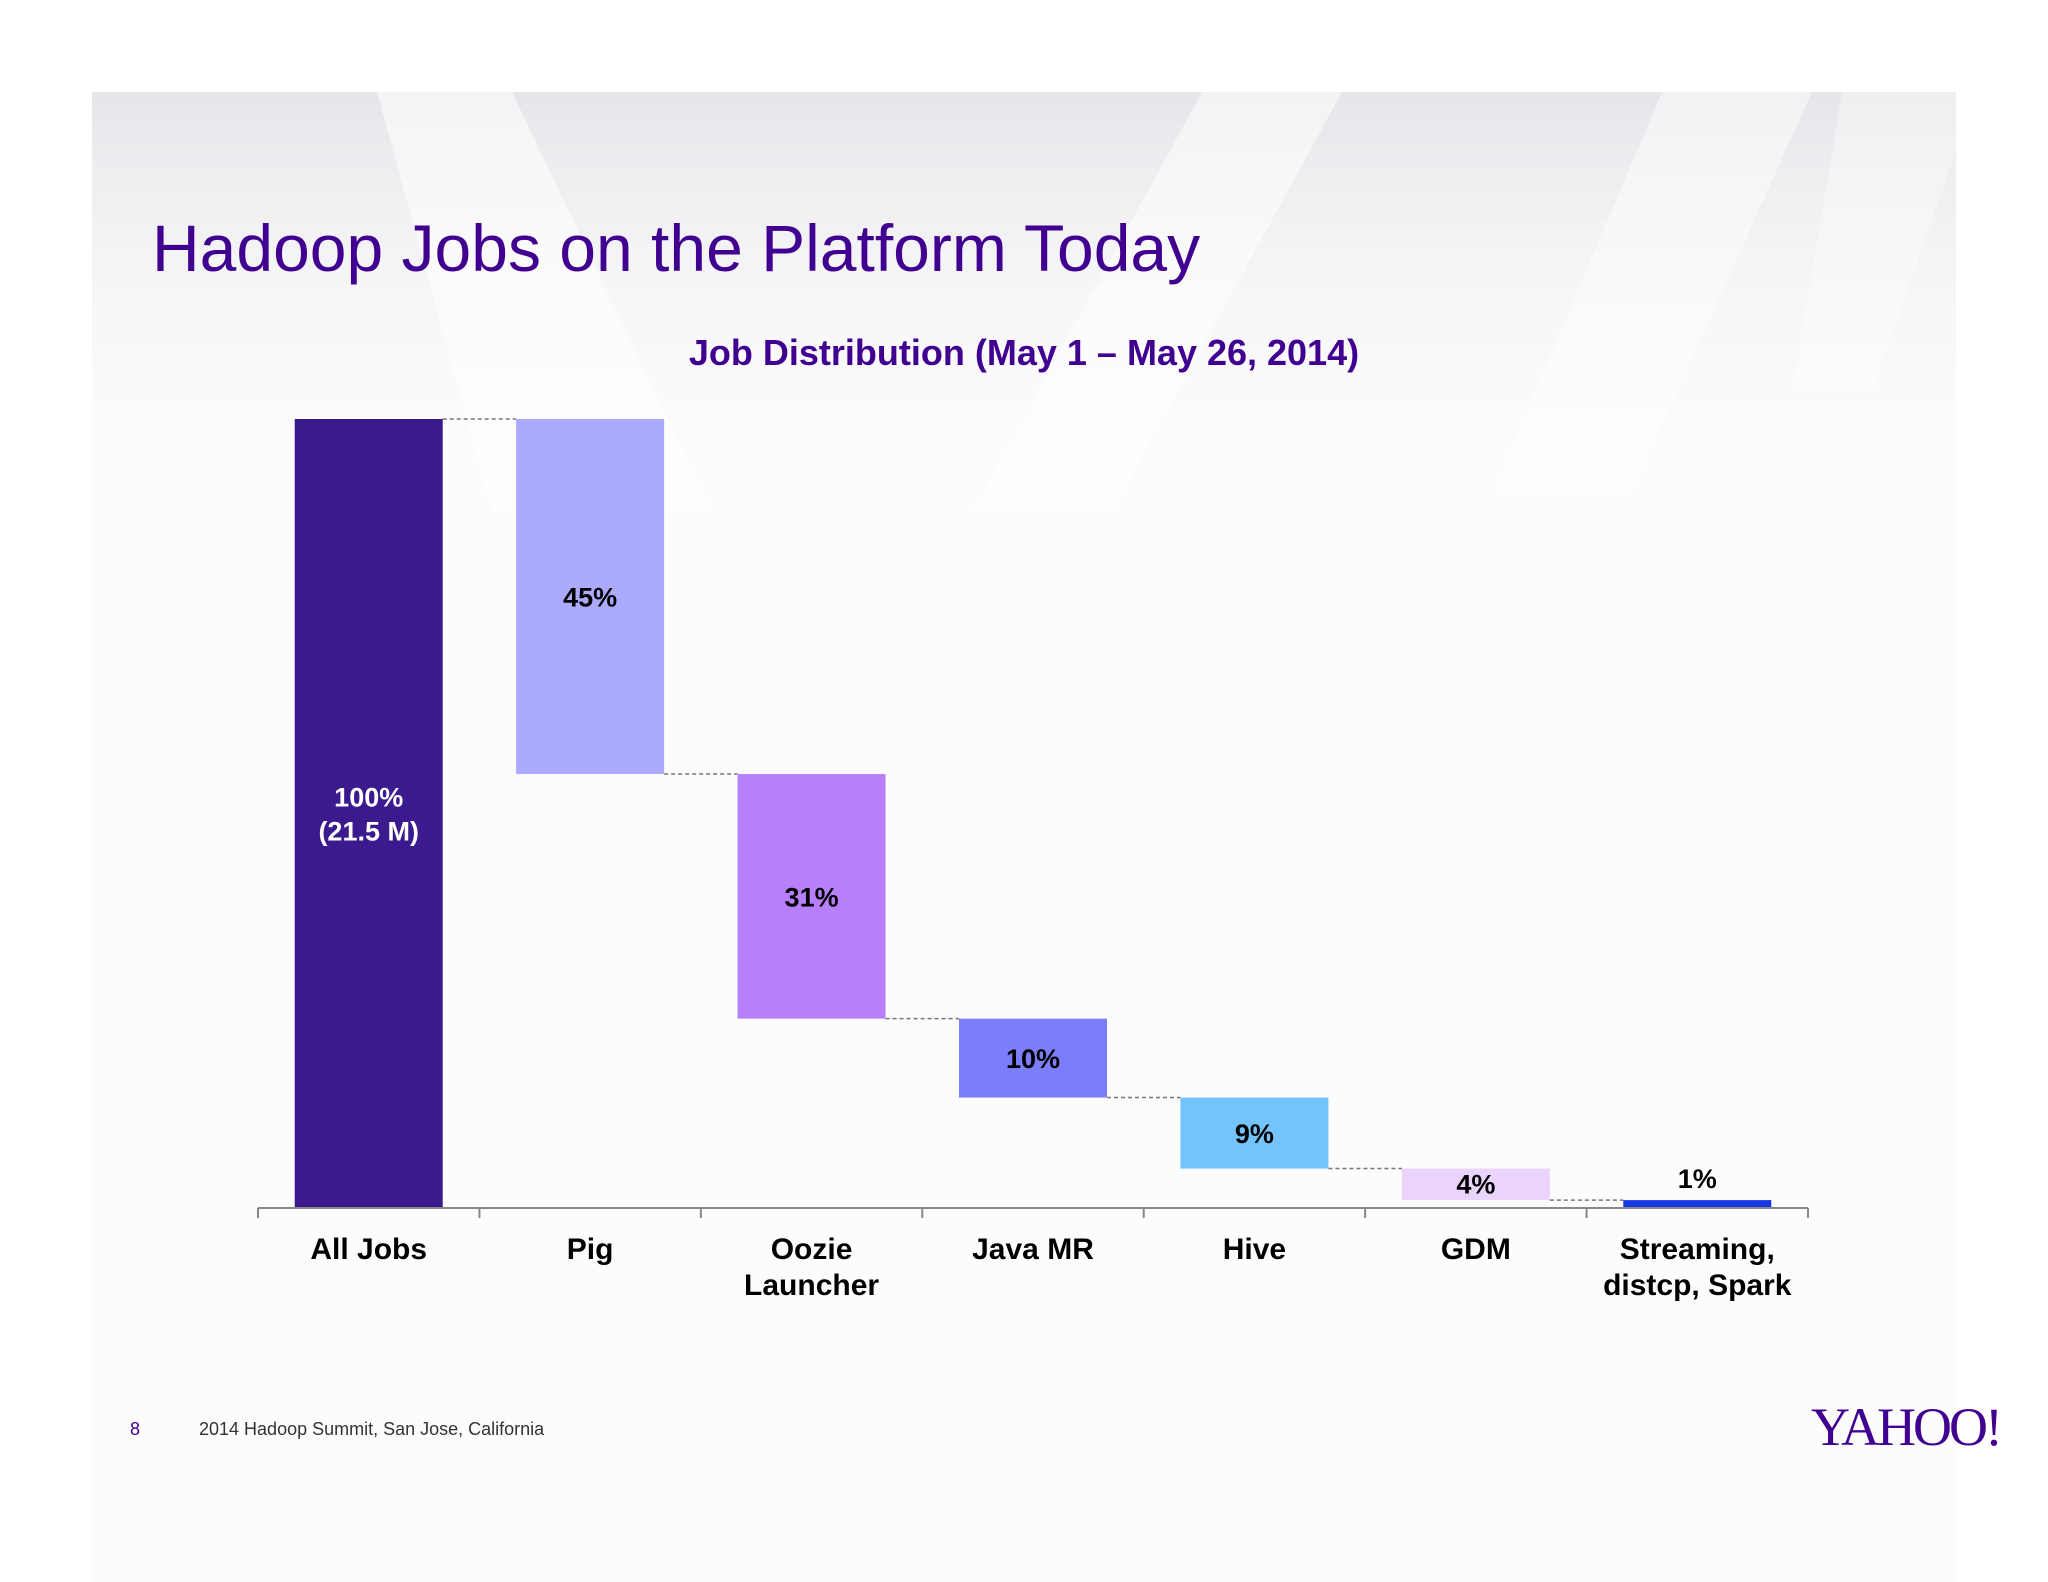 The height and width of the screenshot is (1582, 2048). What do you see at coordinates (1254, 1249) in the screenshot?
I see `category-label-4: Hive` at bounding box center [1254, 1249].